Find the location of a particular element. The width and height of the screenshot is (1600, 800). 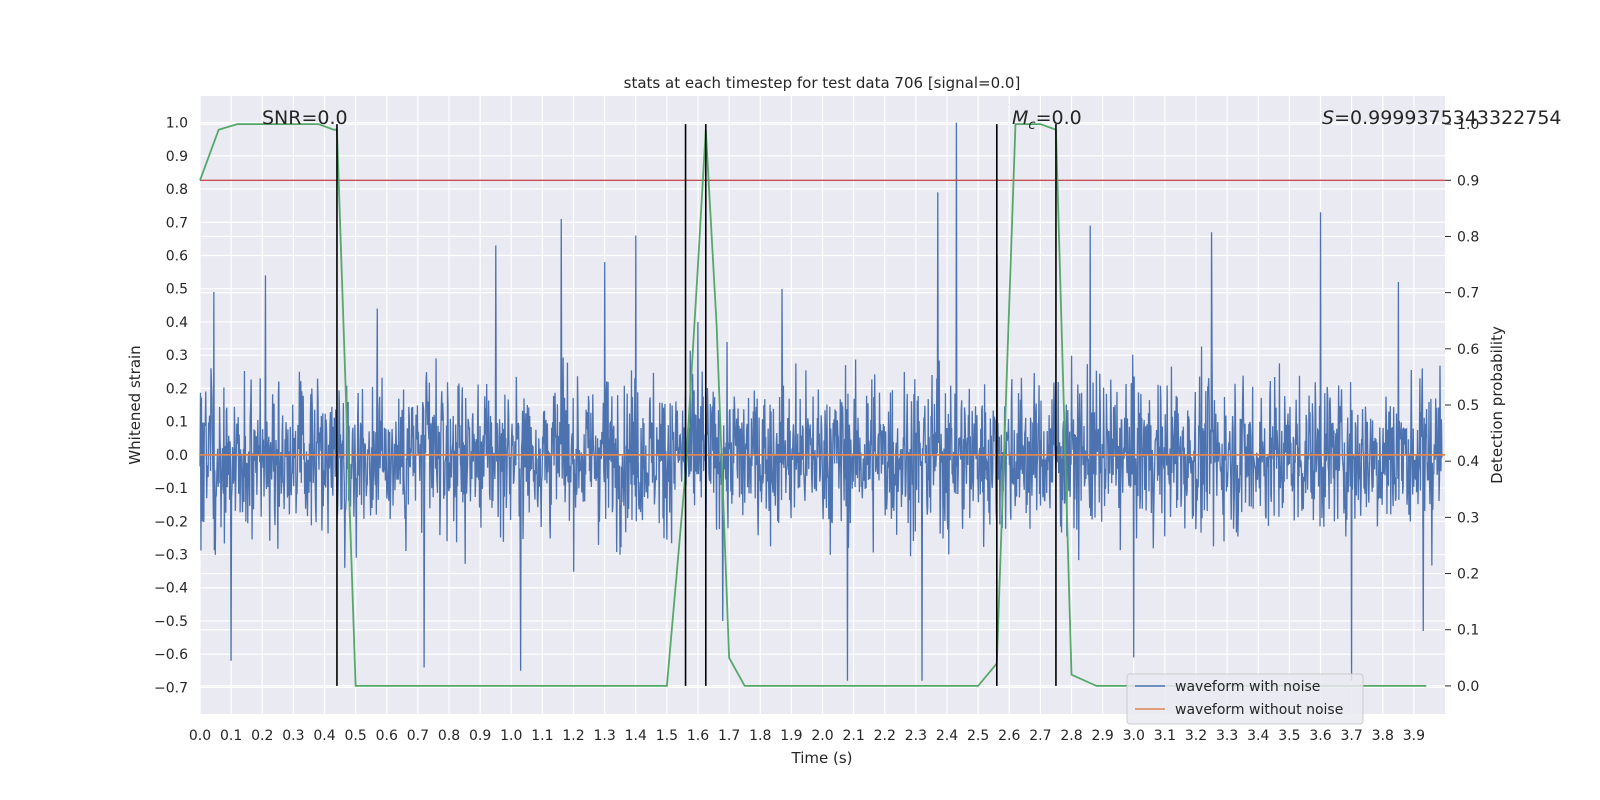

y-right-tick-label: 0.2 is located at coordinates (1468, 575).